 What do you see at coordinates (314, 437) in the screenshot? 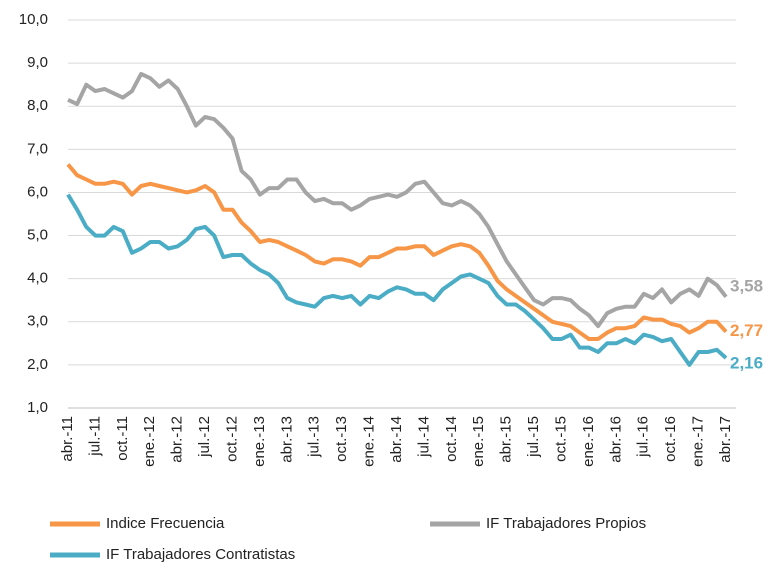
I see `x-tick-label: jul.-13` at bounding box center [314, 437].